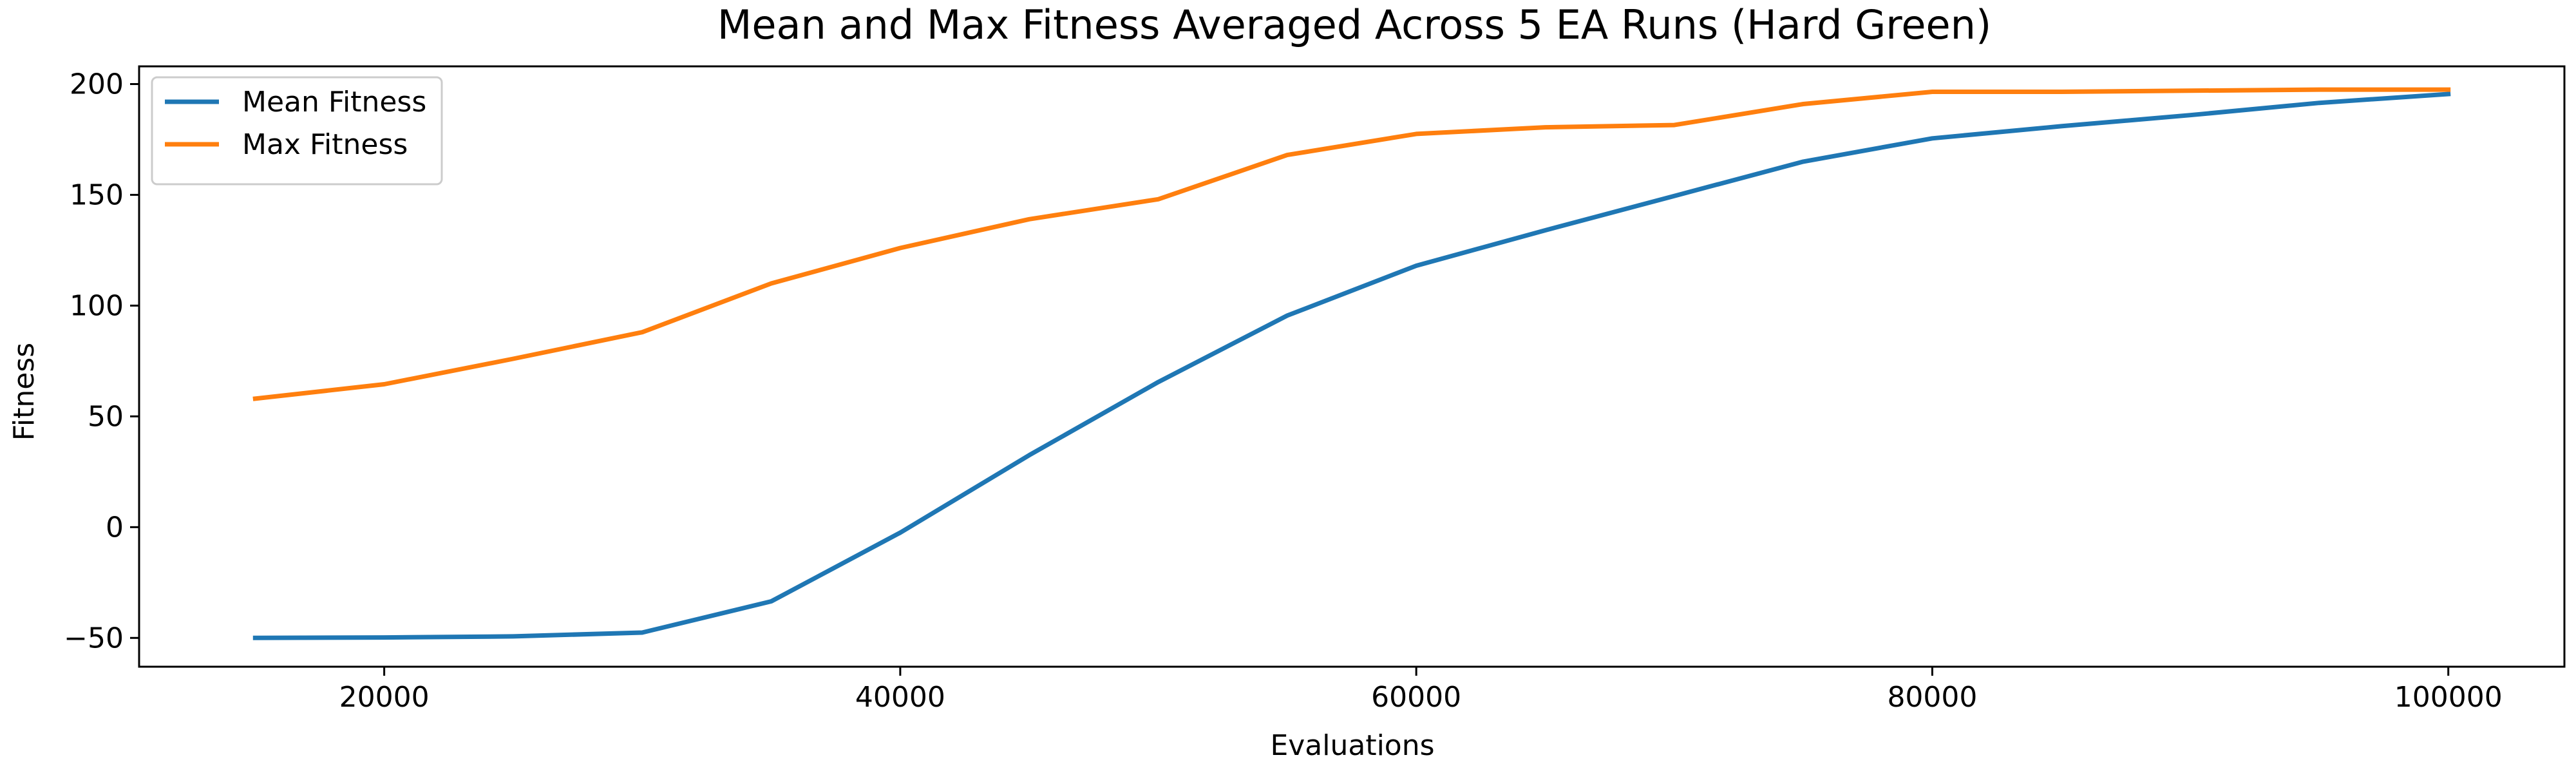 This screenshot has height=773, width=2576. I want to click on y-tick-label: 100, so click(97, 305).